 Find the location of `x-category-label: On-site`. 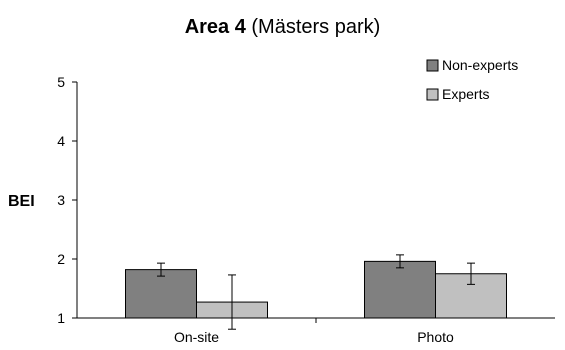

x-category-label: On-site is located at coordinates (196, 337).